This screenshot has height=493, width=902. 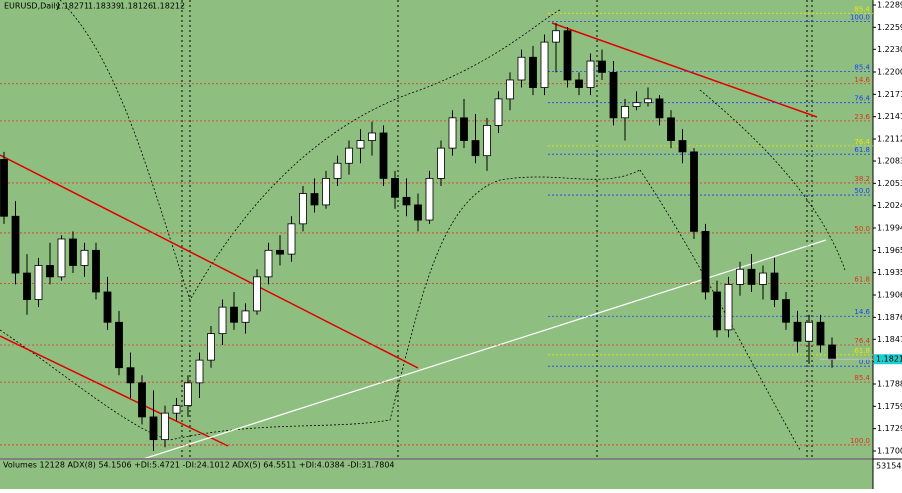 I want to click on fib-label: 50.0, so click(x=862, y=191).